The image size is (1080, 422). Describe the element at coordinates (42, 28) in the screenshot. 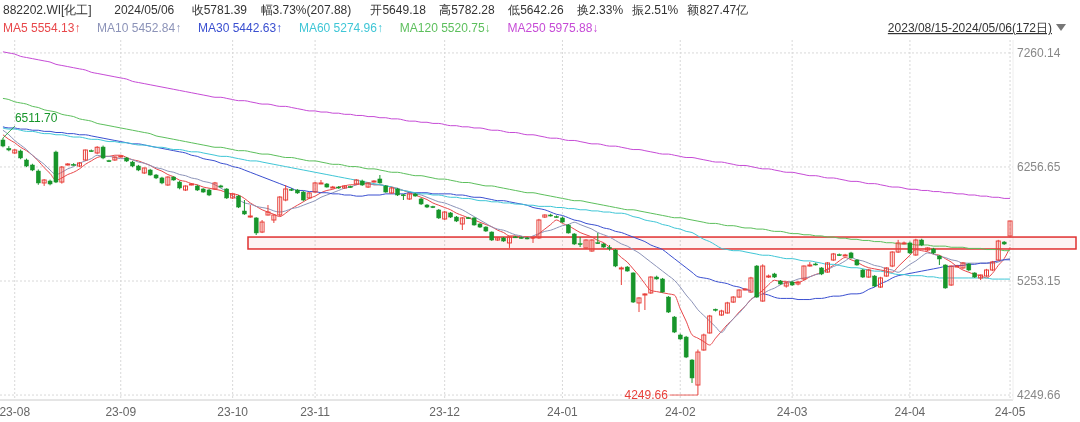

I see `text: MA5 5554.13↑` at that location.